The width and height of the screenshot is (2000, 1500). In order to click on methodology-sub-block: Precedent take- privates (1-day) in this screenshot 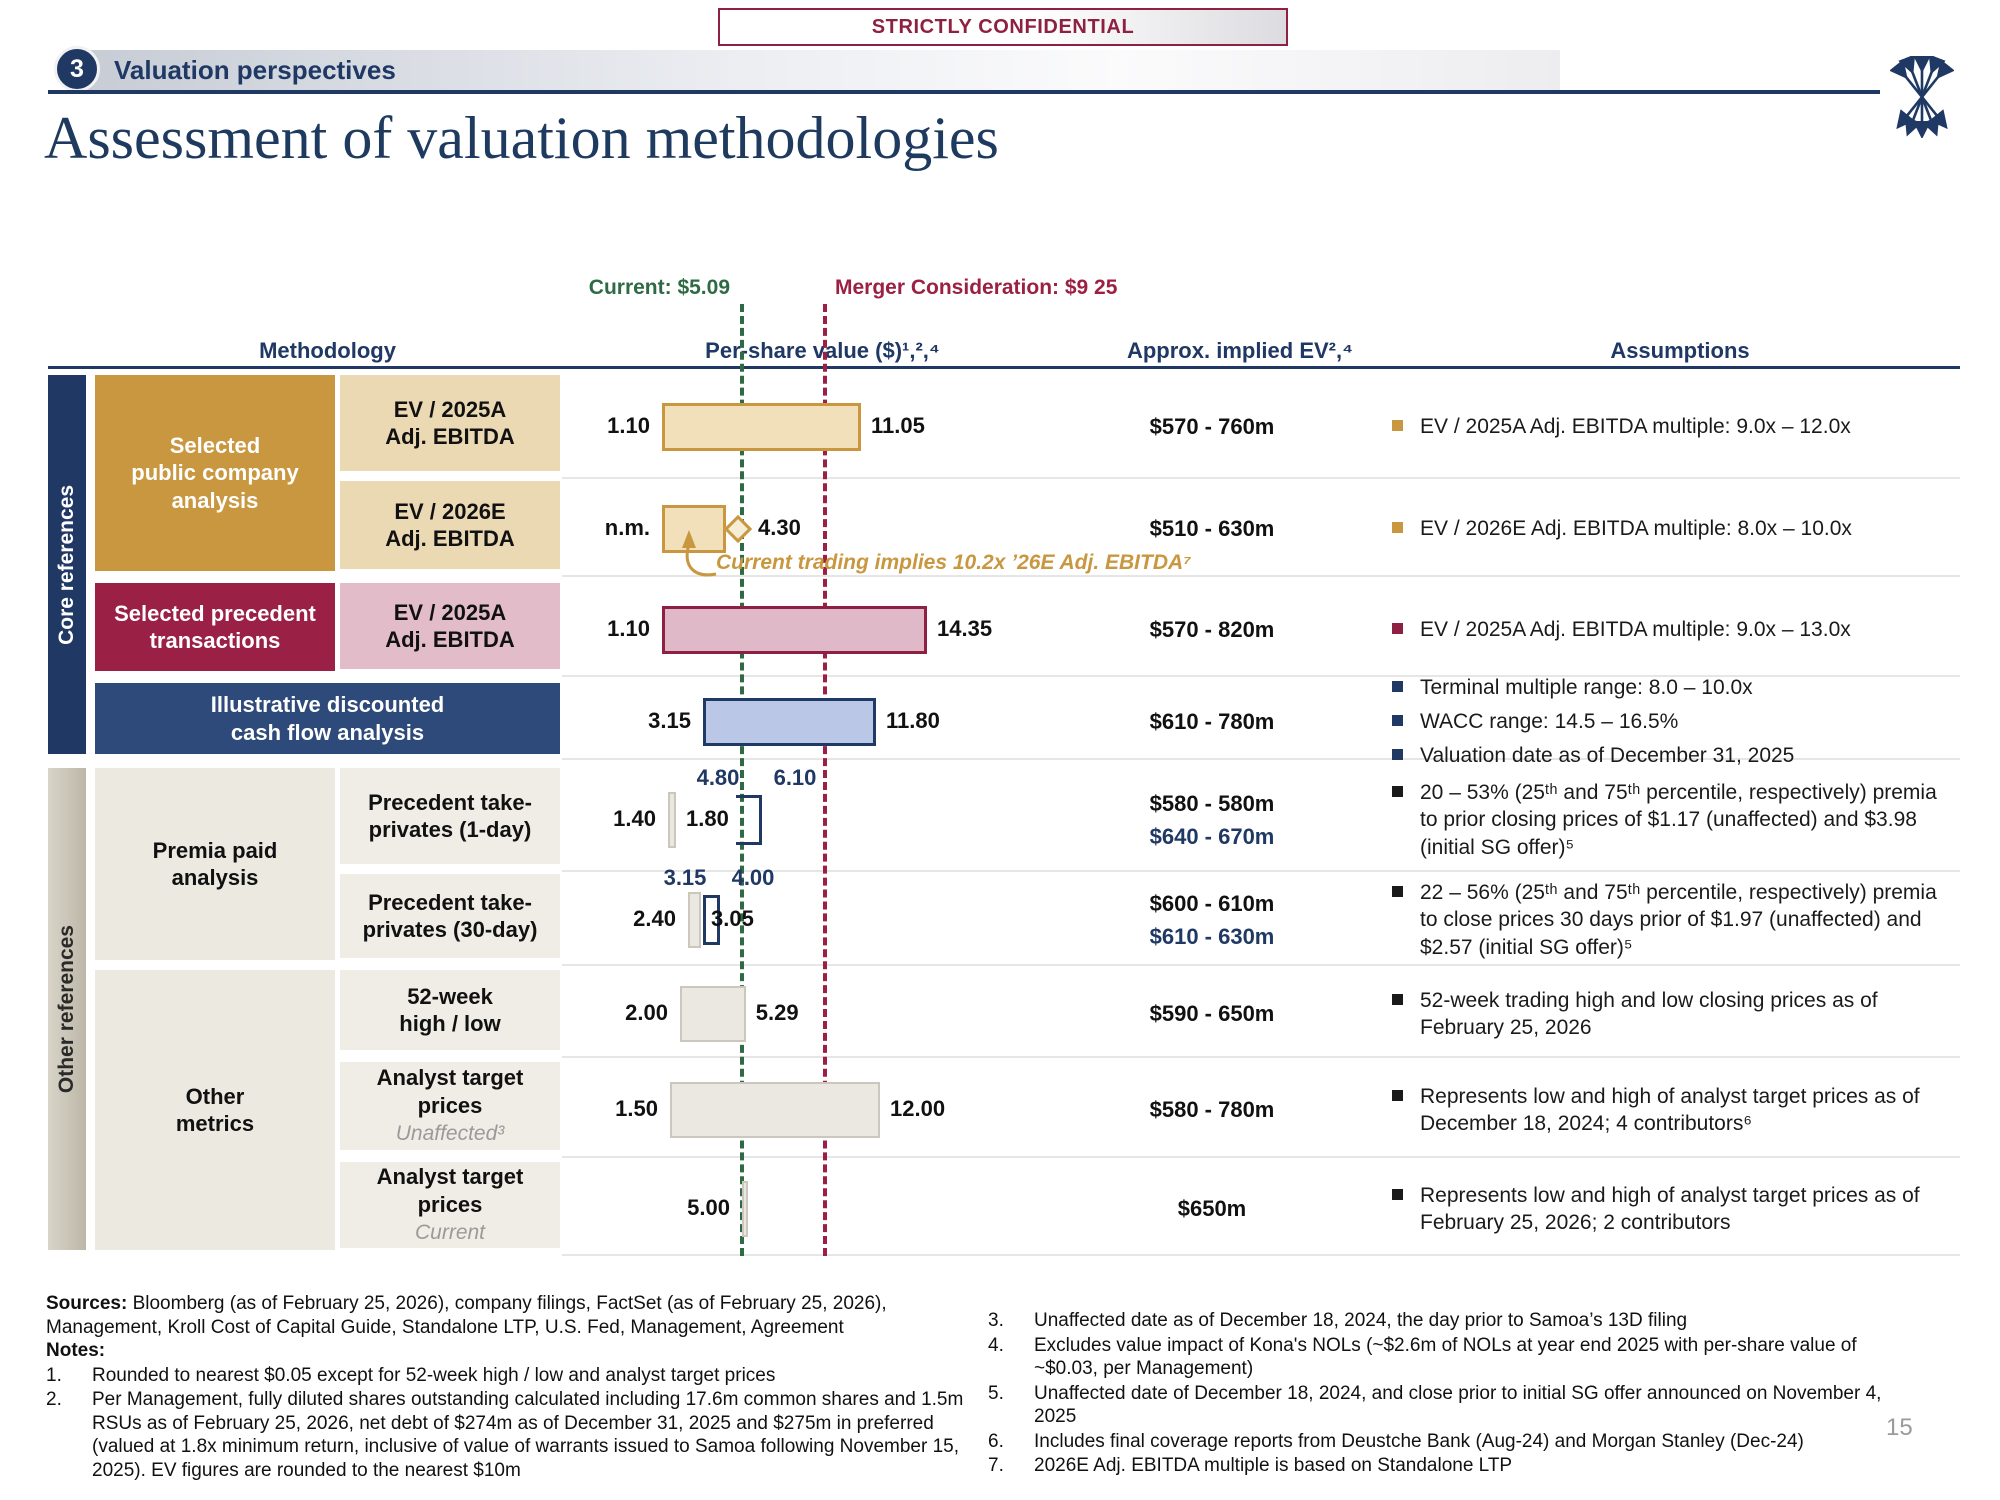, I will do `click(450, 816)`.